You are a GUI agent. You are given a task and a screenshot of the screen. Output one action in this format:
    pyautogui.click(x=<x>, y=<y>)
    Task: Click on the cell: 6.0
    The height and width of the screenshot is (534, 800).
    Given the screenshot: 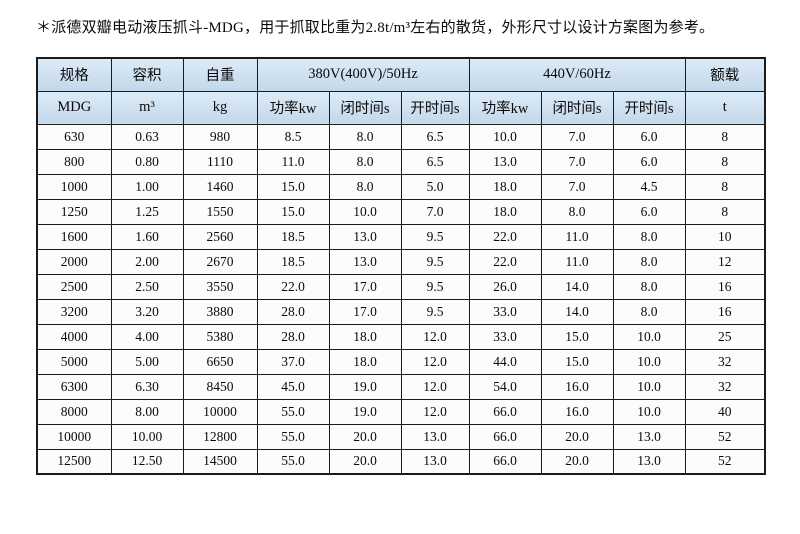 What is the action you would take?
    pyautogui.click(x=649, y=136)
    